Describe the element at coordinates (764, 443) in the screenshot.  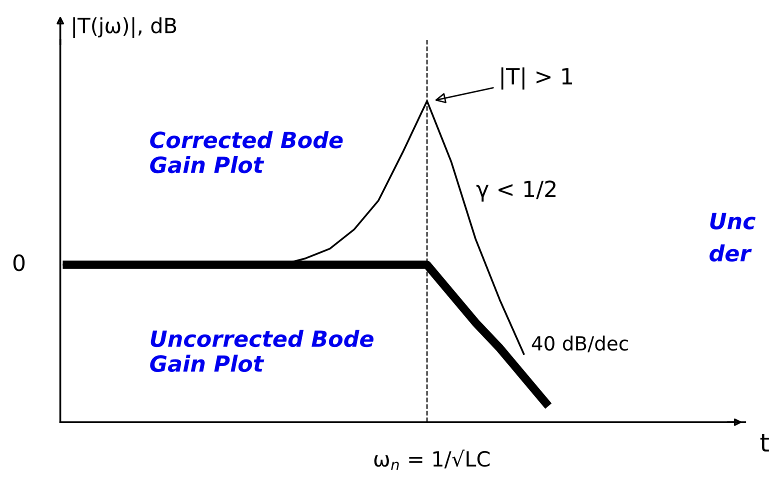
I see `text: t` at that location.